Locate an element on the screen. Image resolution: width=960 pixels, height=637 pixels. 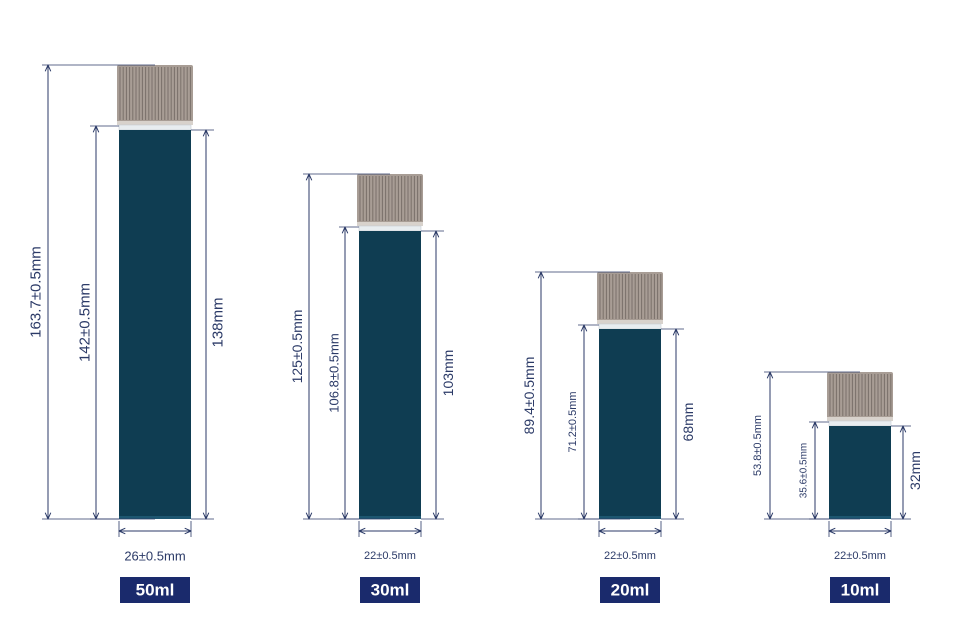
capacity-label: 20ml is located at coordinates (630, 590).